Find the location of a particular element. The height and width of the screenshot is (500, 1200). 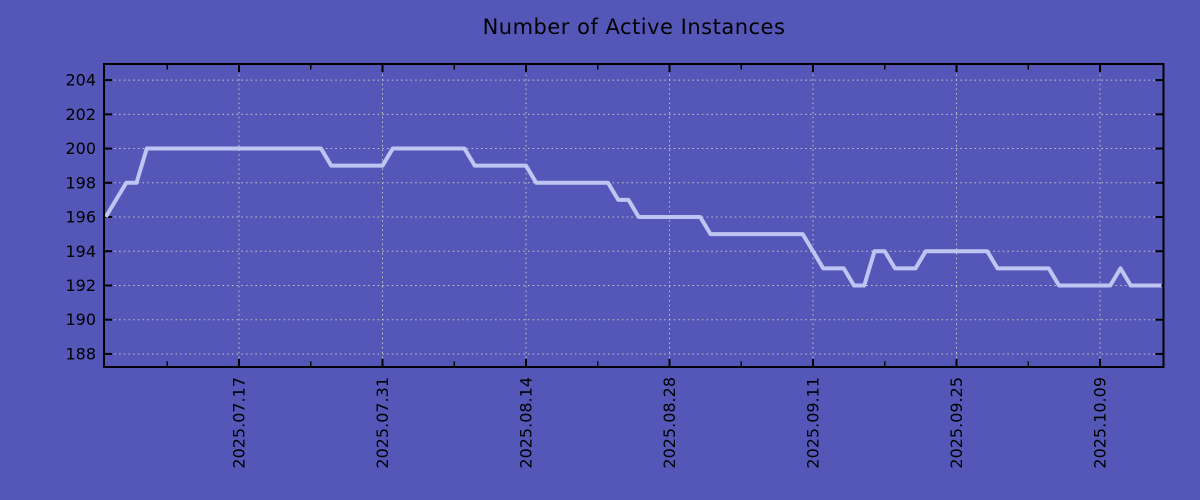

chart-title: Number of Active Instances is located at coordinates (634, 27).